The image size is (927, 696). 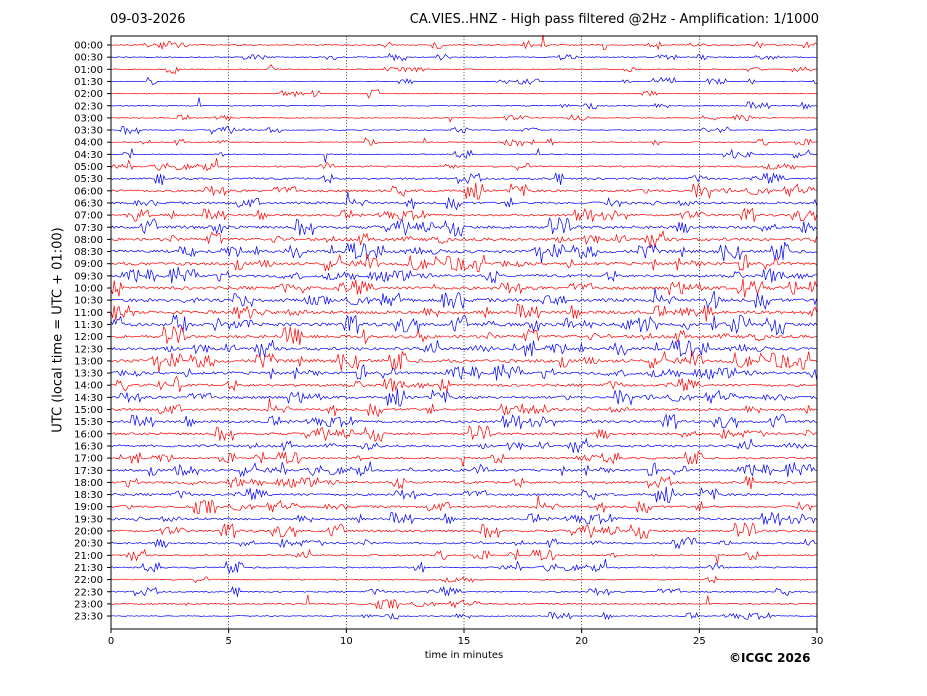 I want to click on y-tick-label: 13:30, so click(x=88, y=374).